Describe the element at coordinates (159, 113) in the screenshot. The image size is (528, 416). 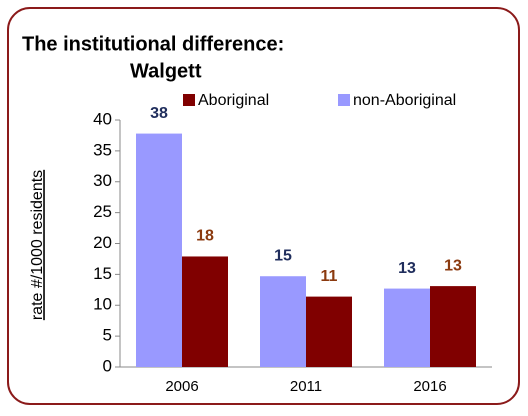
I see `value-label: 38` at that location.